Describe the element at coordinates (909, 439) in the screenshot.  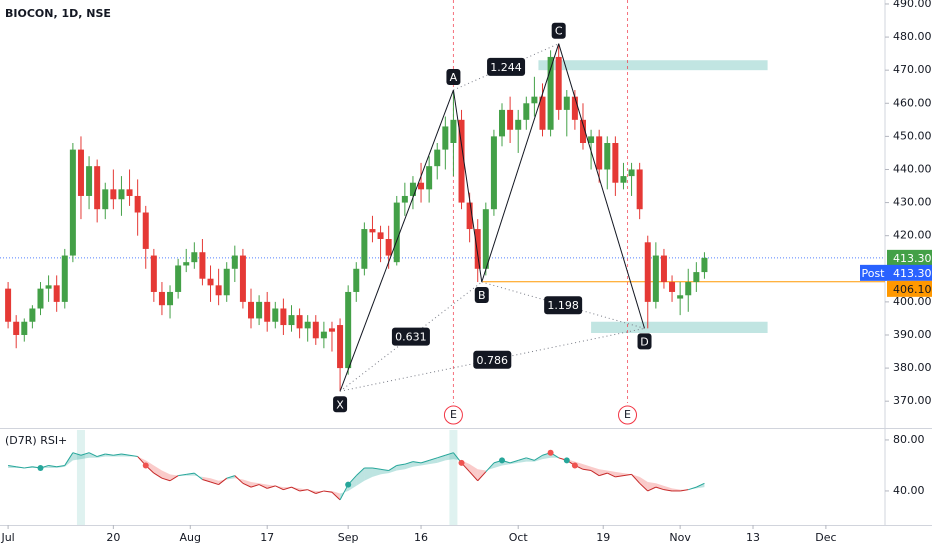
I see `y2-tick-label: 80.00` at that location.